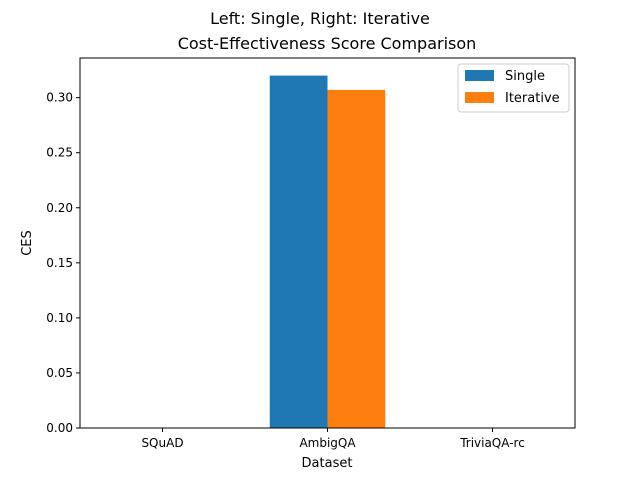 This screenshot has width=640, height=484. I want to click on bar-iterative-ambigqa, so click(356, 259).